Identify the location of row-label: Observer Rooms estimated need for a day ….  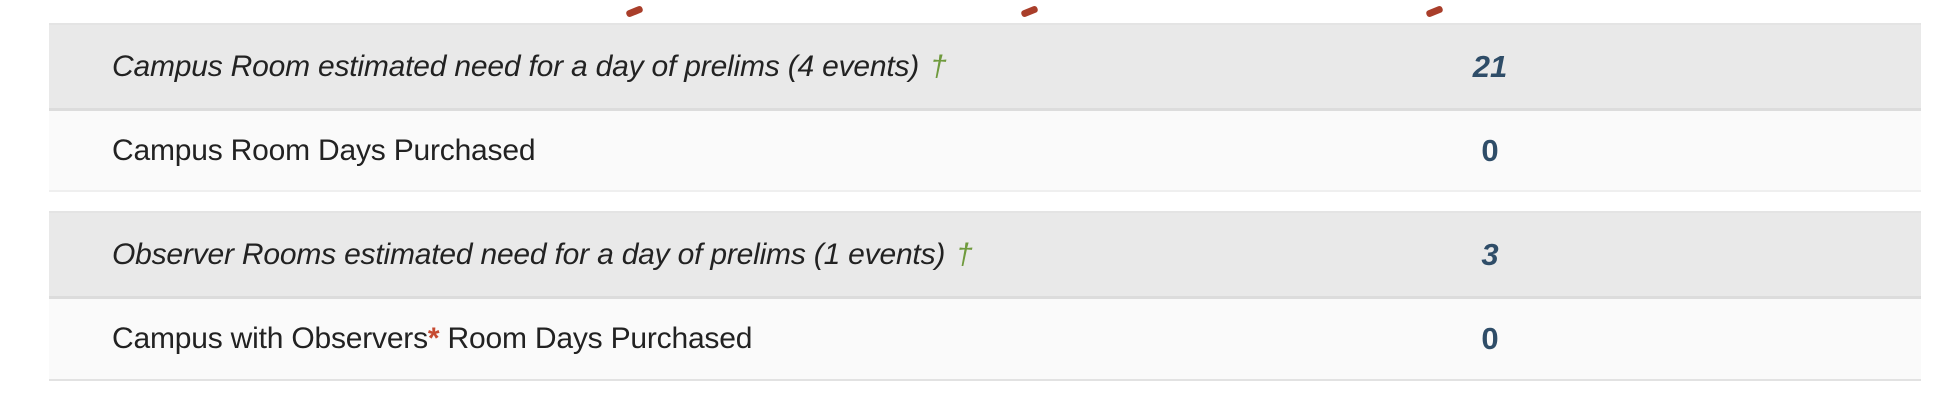
(554, 255).